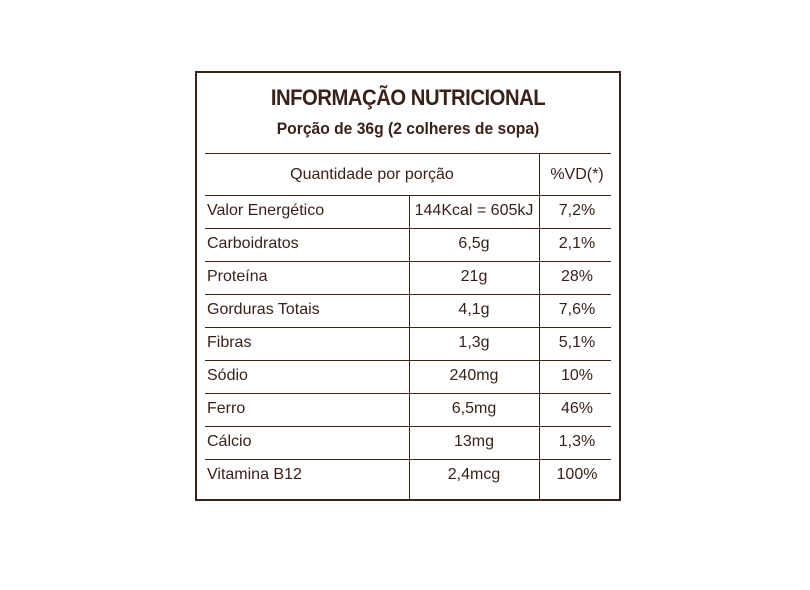 The image size is (810, 590). Describe the element at coordinates (409, 348) in the screenshot. I see `column-divider-amount` at that location.